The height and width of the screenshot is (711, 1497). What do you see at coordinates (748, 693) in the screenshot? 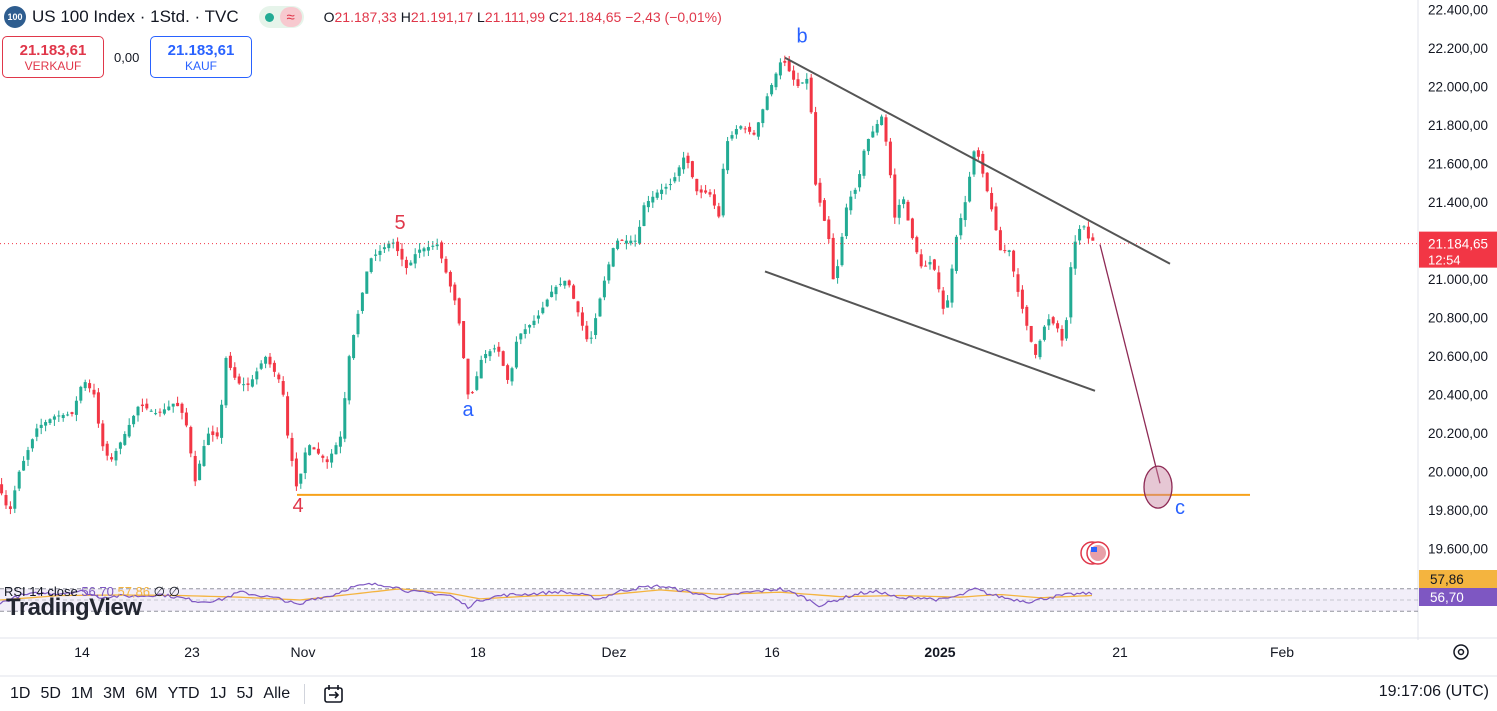
I see `bottom-toolbar: 1D 5D 1M 3M 6M YTD 1J 5J Alle` at bounding box center [748, 693].